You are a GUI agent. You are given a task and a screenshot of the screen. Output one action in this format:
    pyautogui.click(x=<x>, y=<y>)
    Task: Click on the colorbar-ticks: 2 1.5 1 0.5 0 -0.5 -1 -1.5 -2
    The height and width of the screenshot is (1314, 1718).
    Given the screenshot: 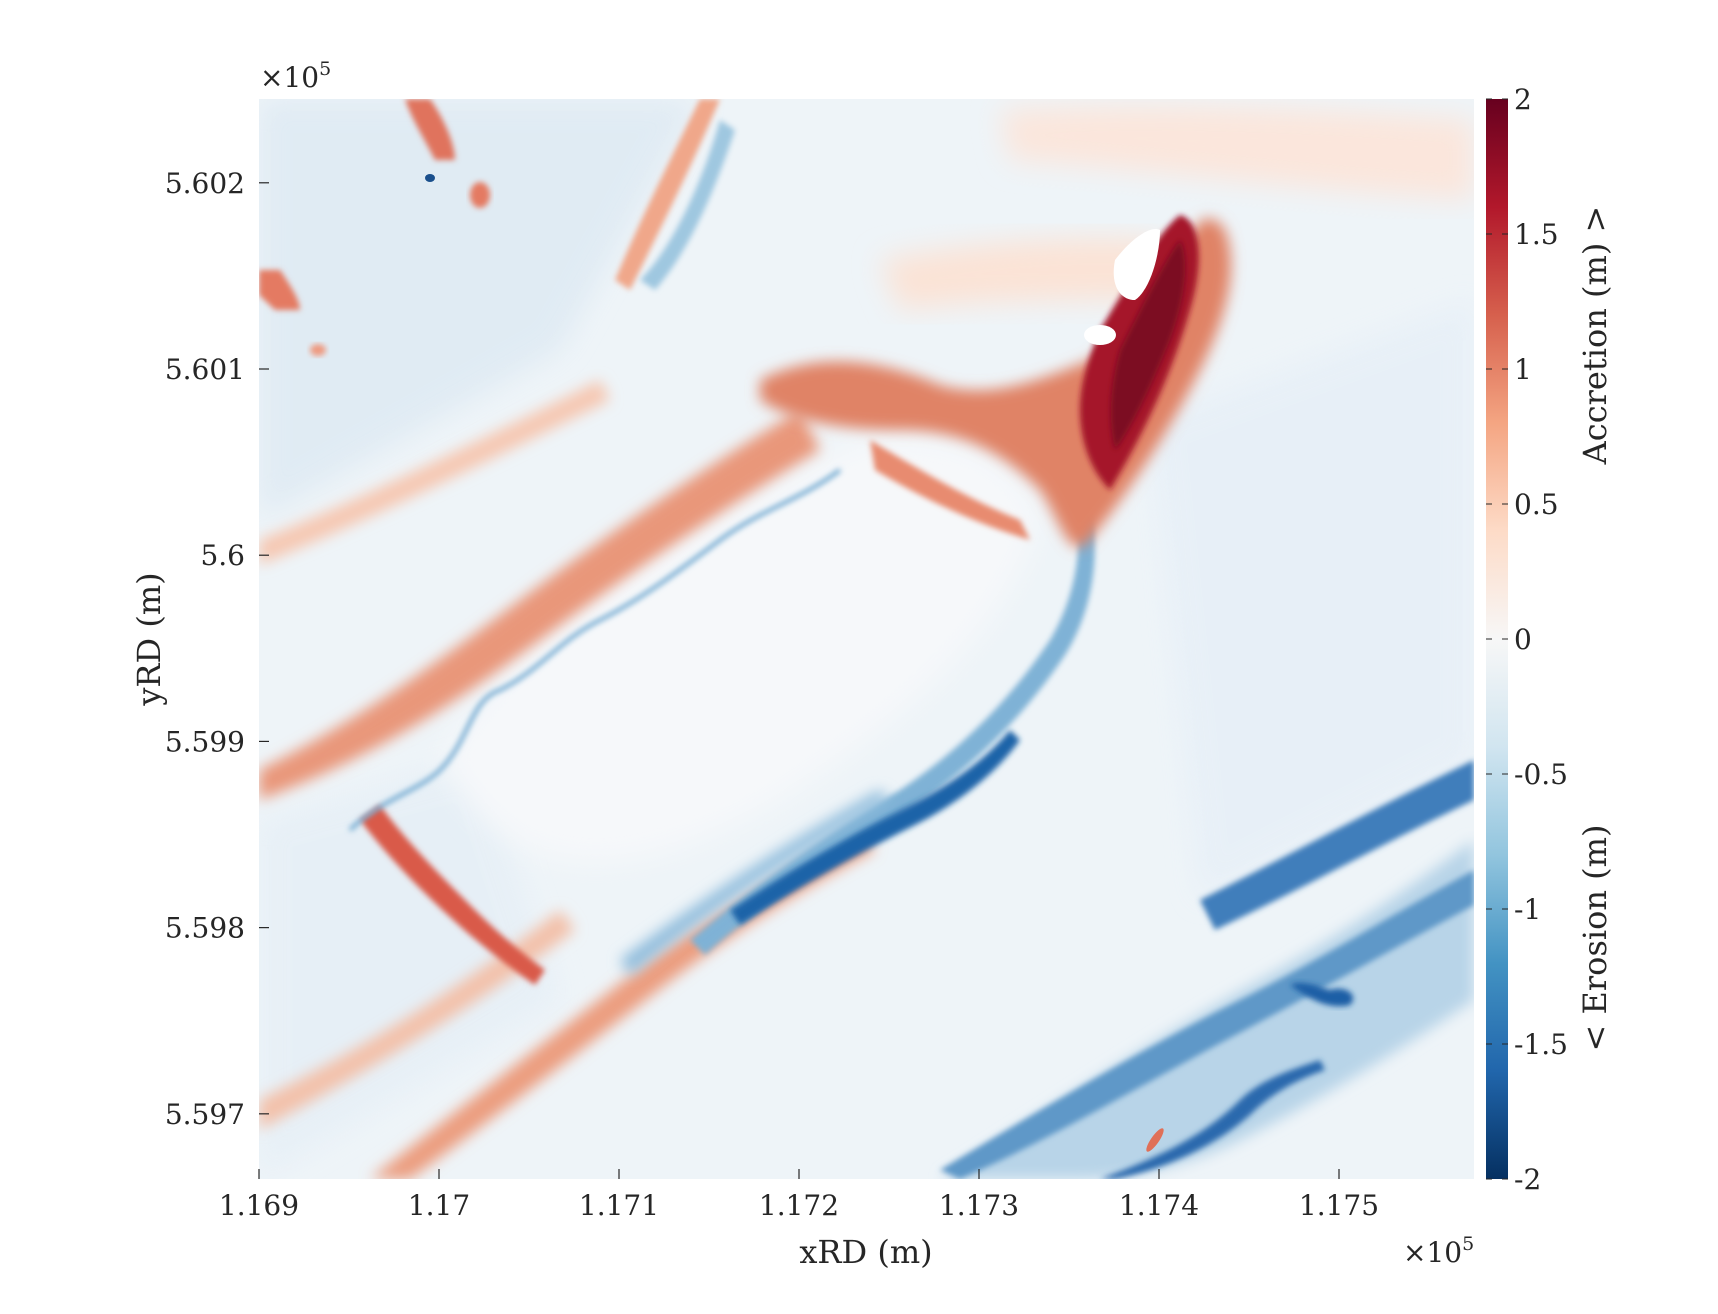 What is the action you would take?
    pyautogui.click(x=1527, y=639)
    